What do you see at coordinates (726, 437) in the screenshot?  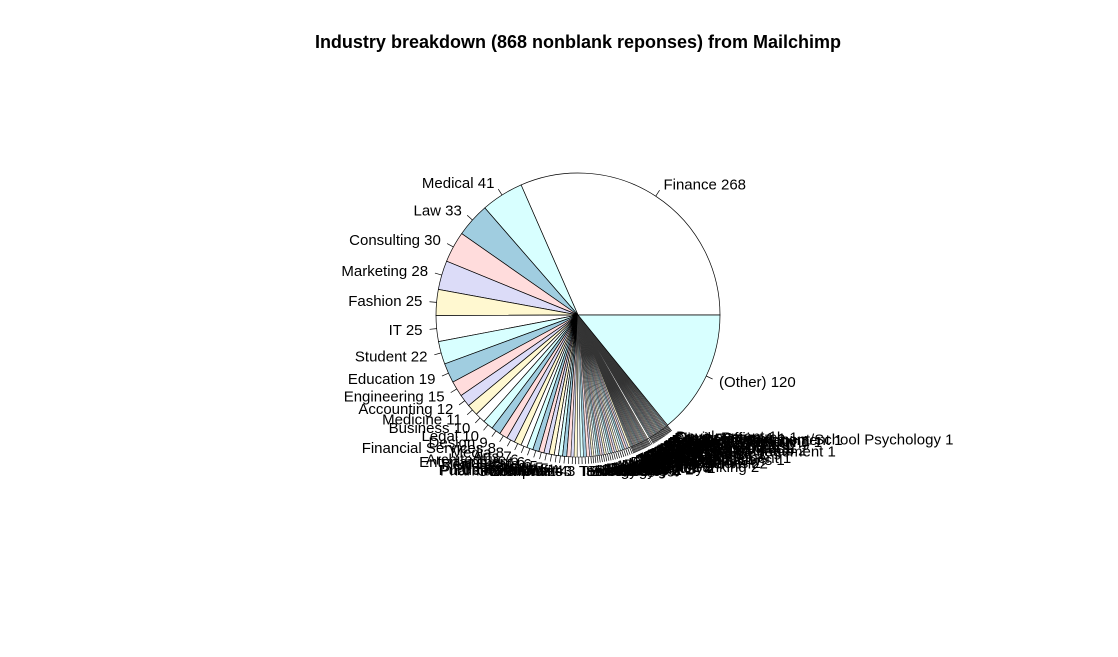 I see `pie-label: Development 1` at bounding box center [726, 437].